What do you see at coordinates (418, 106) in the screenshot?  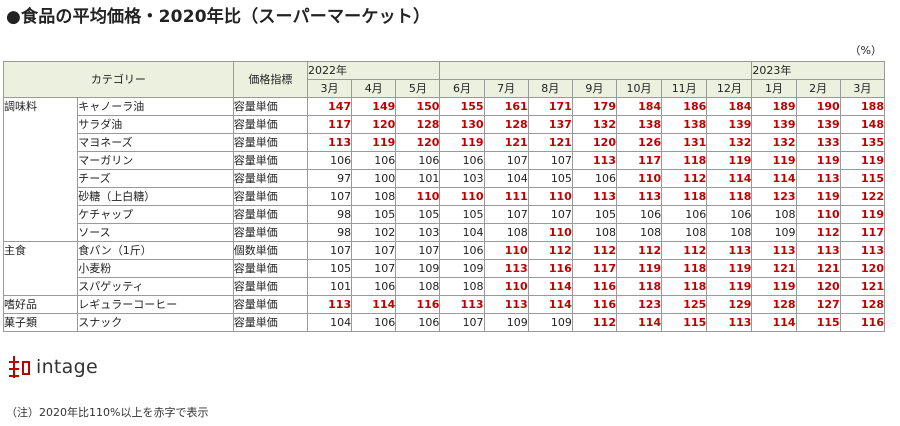 I see `value-cell: 150` at bounding box center [418, 106].